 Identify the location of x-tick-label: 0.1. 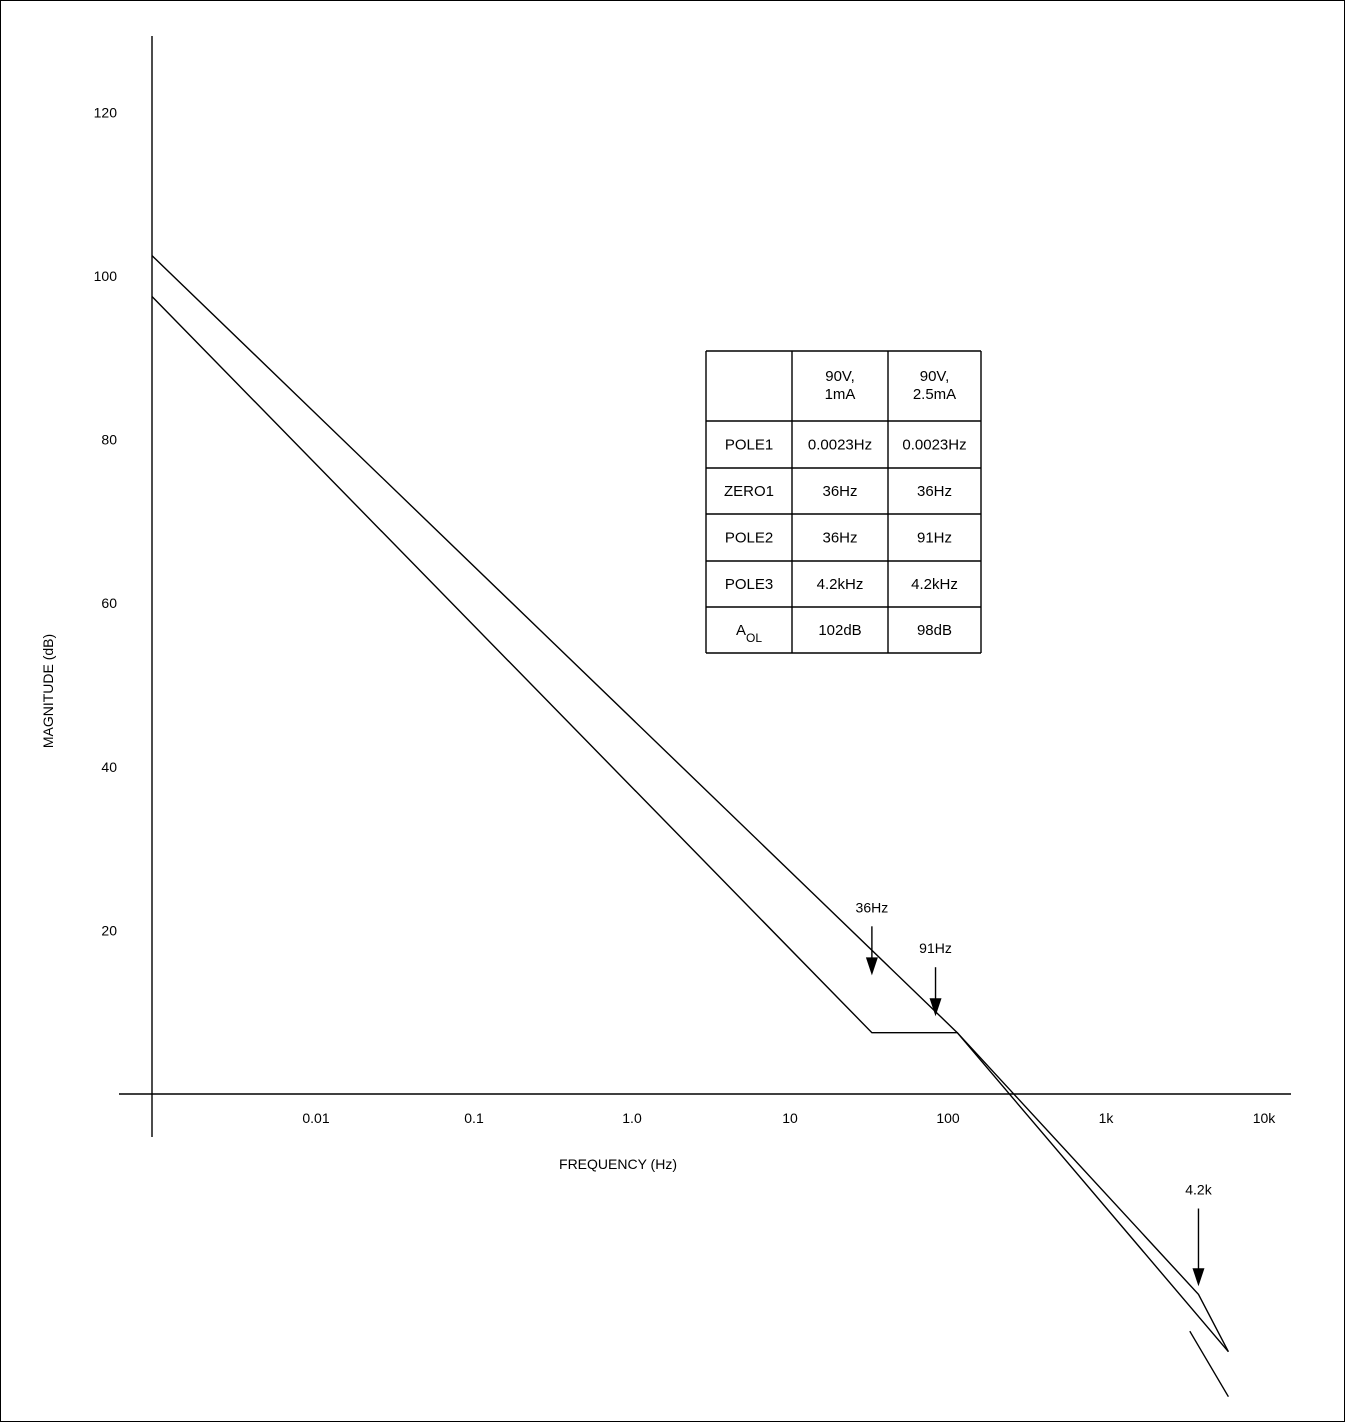
(474, 1118).